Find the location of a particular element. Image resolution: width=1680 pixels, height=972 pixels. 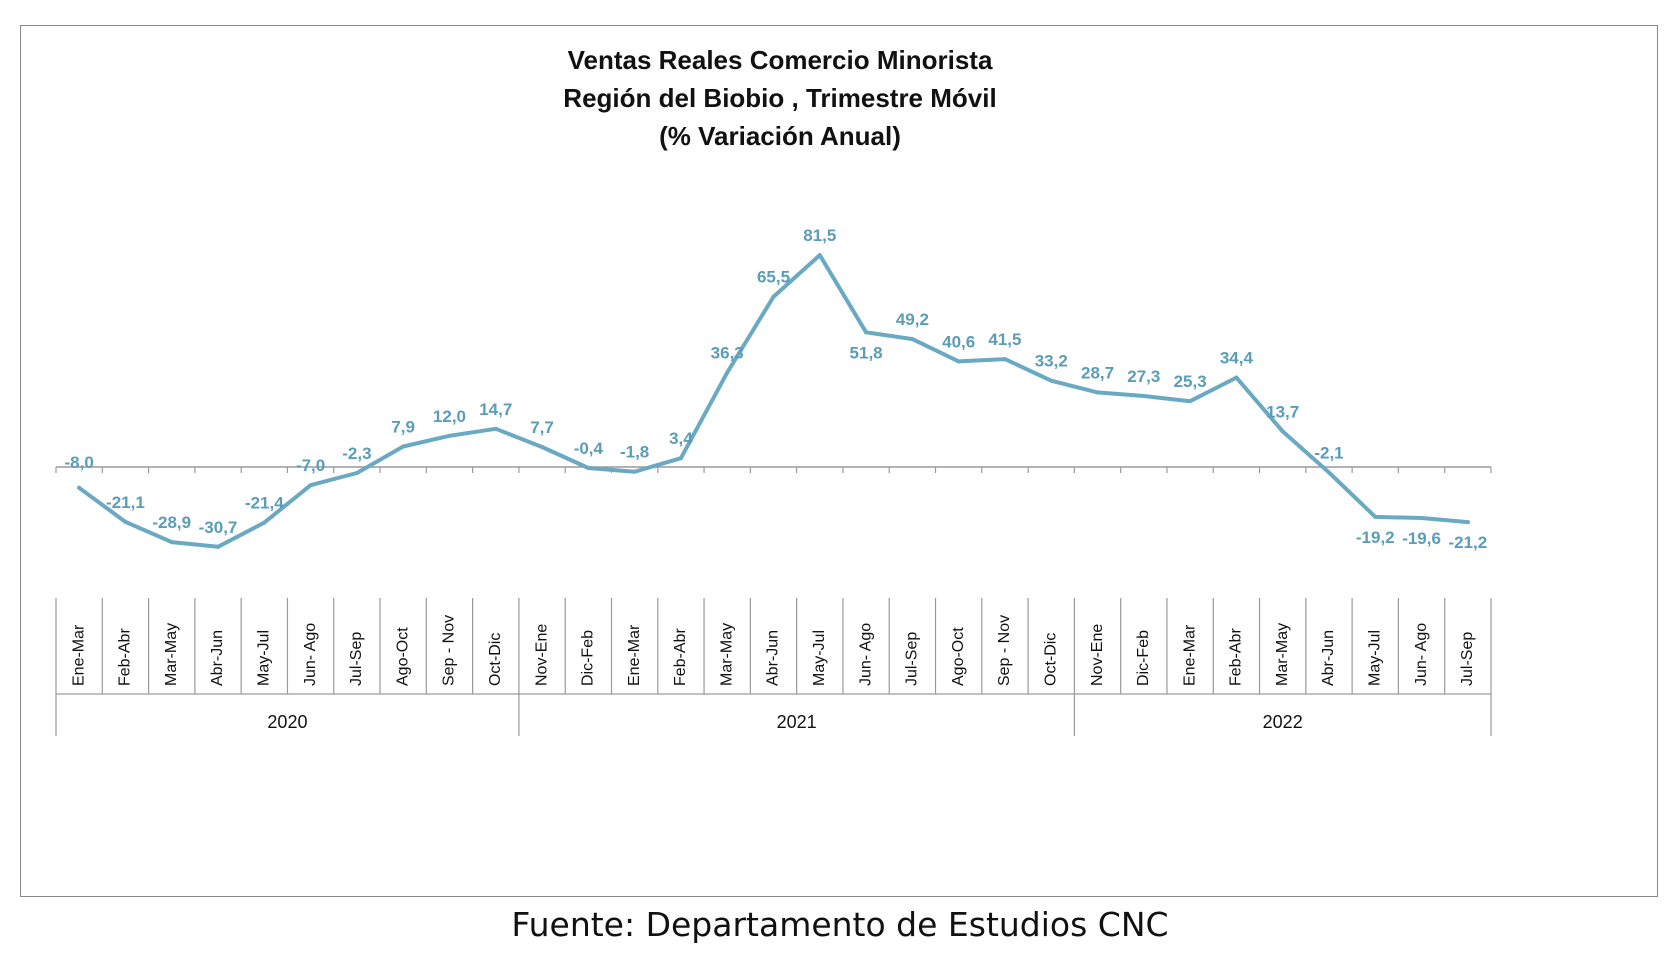

year-label: 2020 is located at coordinates (287, 722).